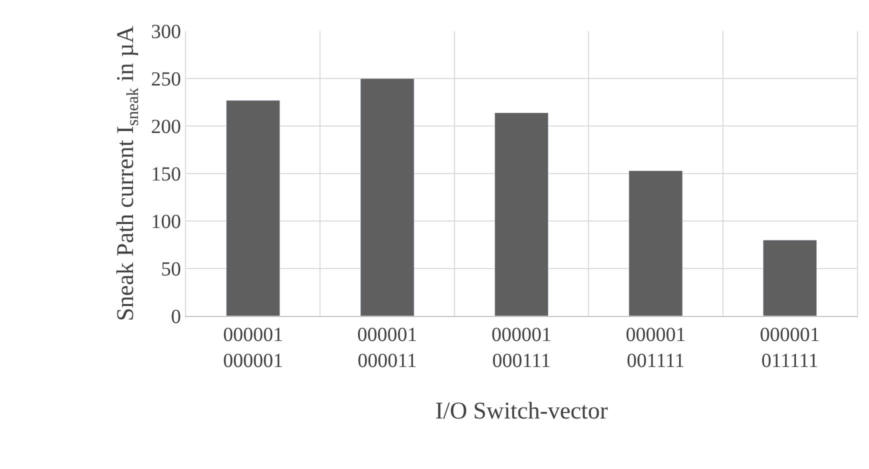 The width and height of the screenshot is (869, 469). What do you see at coordinates (166, 127) in the screenshot?
I see `y-tick-label: 200` at bounding box center [166, 127].